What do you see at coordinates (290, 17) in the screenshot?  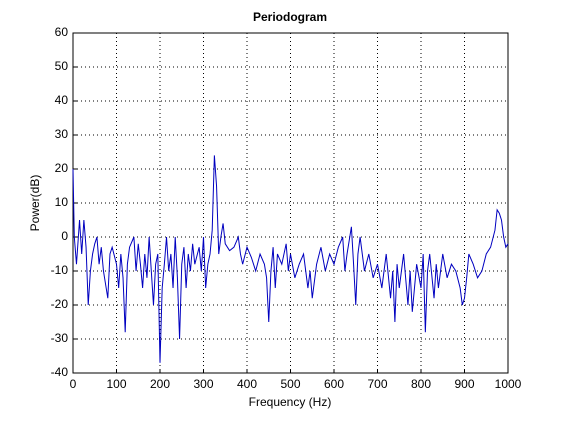 I see `chart-title: Periodogram` at bounding box center [290, 17].